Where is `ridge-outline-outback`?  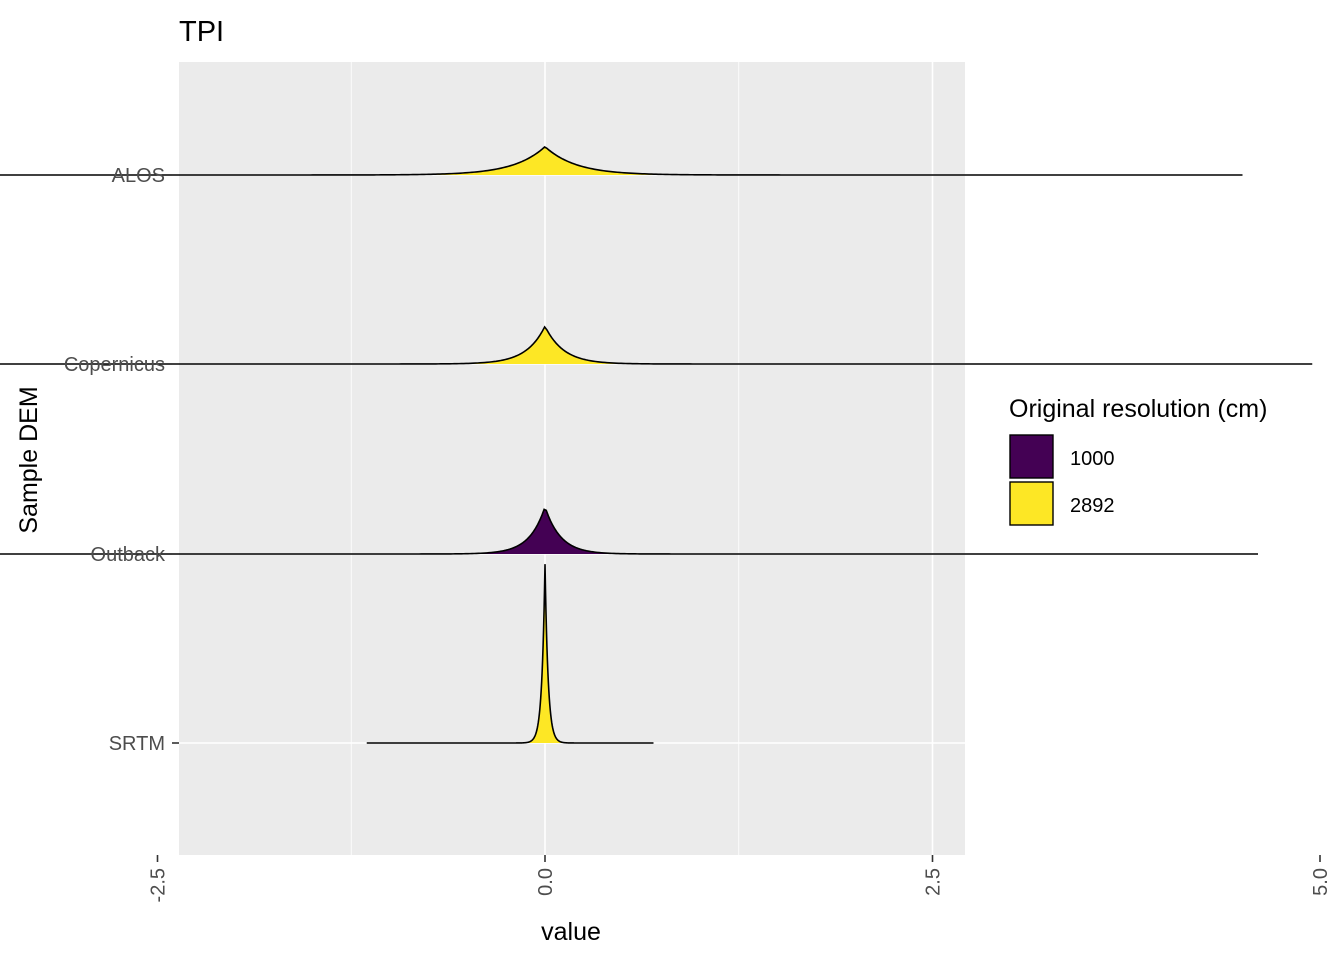 ridge-outline-outback is located at coordinates (629, 531).